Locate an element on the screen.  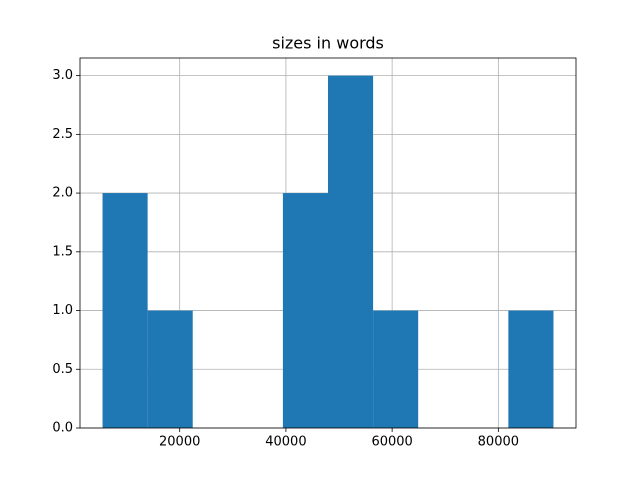
y-tick-label: 1.0 is located at coordinates (62, 310).